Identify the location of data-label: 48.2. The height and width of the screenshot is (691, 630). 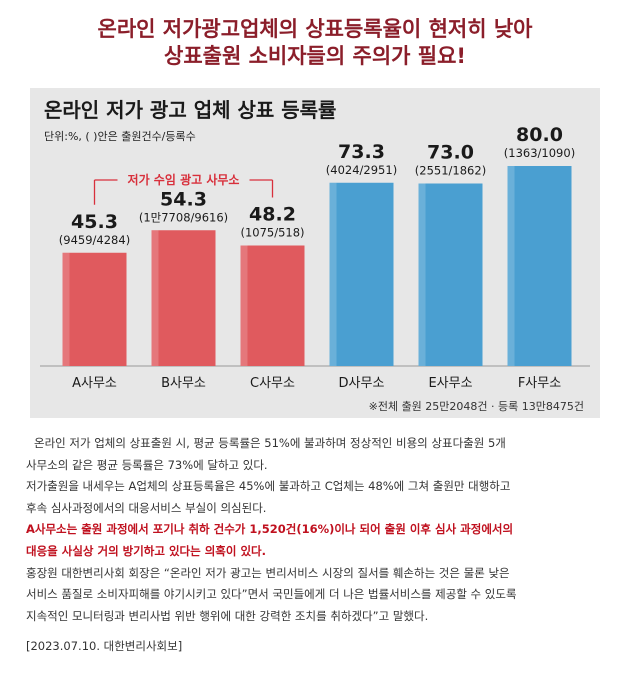
(272, 215).